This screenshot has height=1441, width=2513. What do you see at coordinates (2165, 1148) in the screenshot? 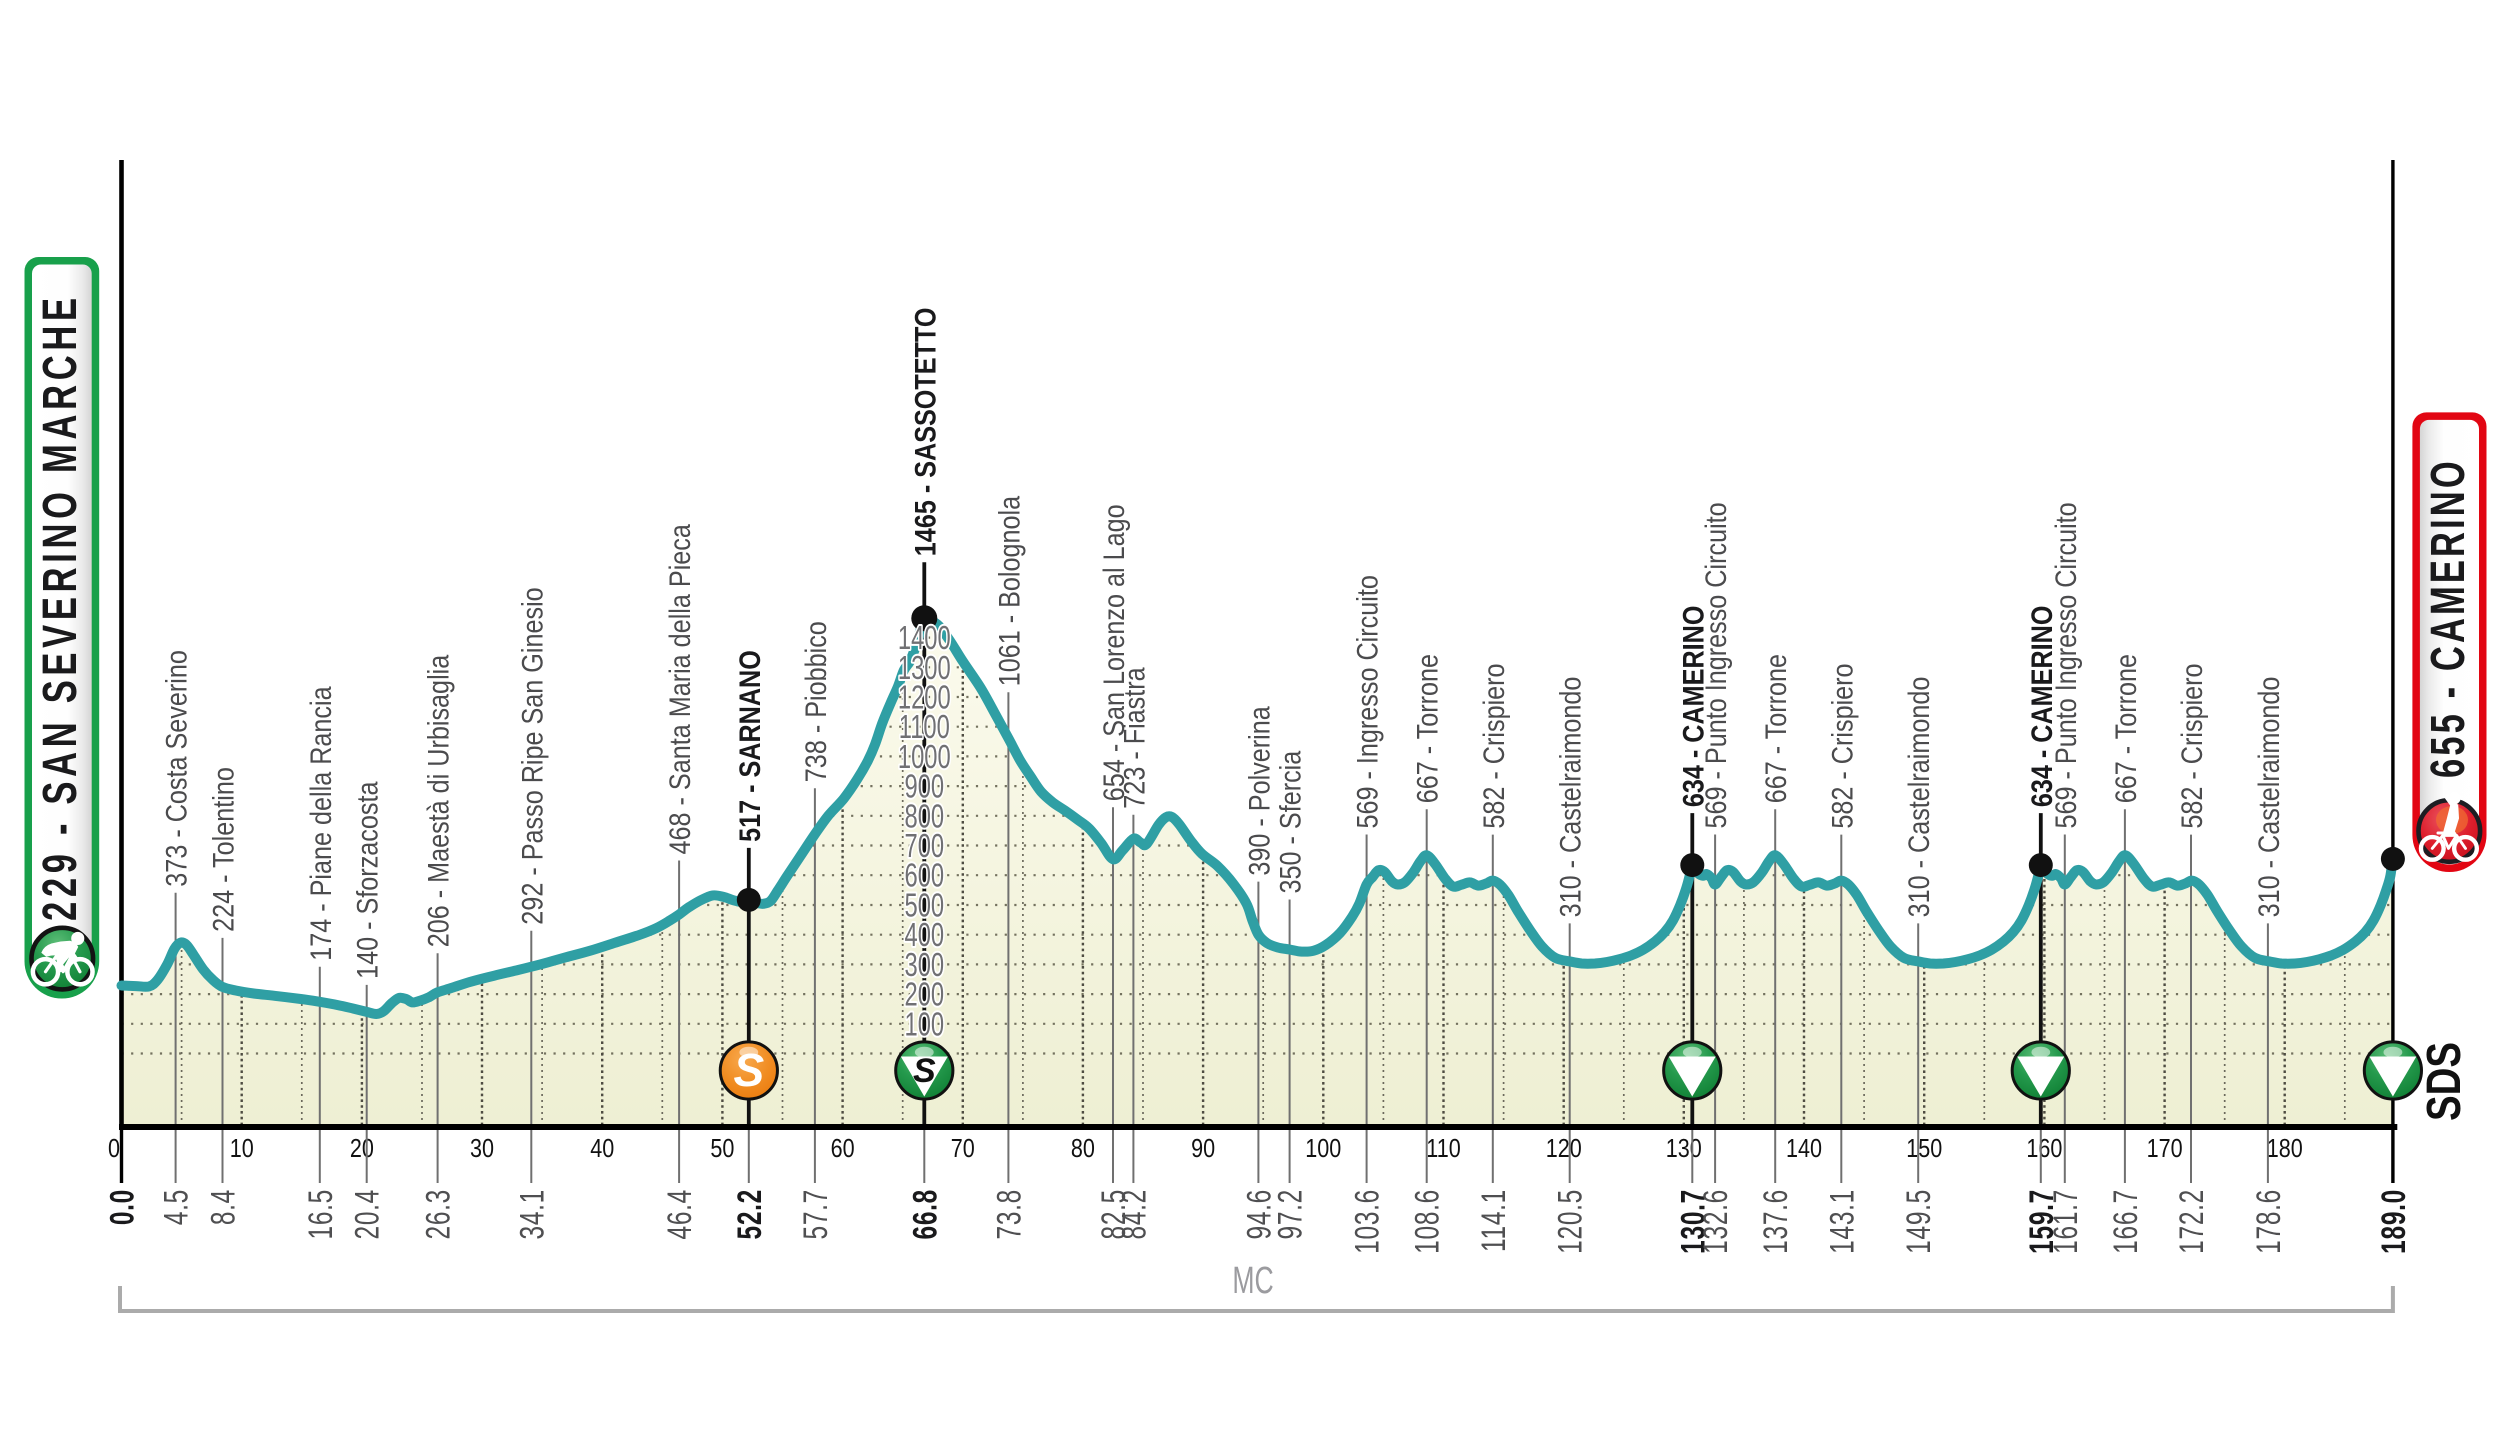
I see `svg-text: 170` at bounding box center [2165, 1148].